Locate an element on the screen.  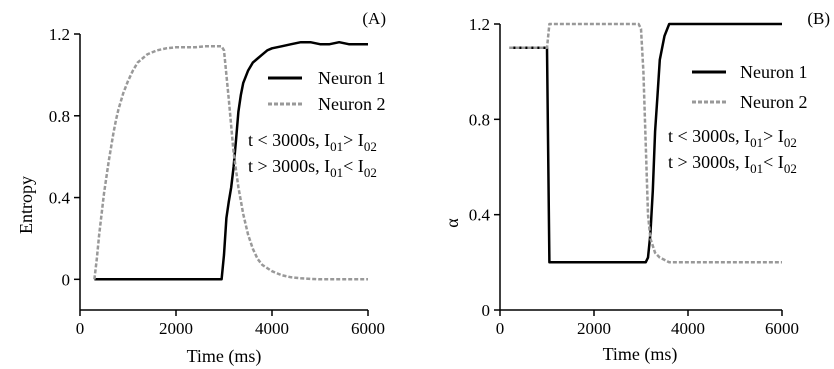
panel-a-label: (A) is located at coordinates (374, 18).